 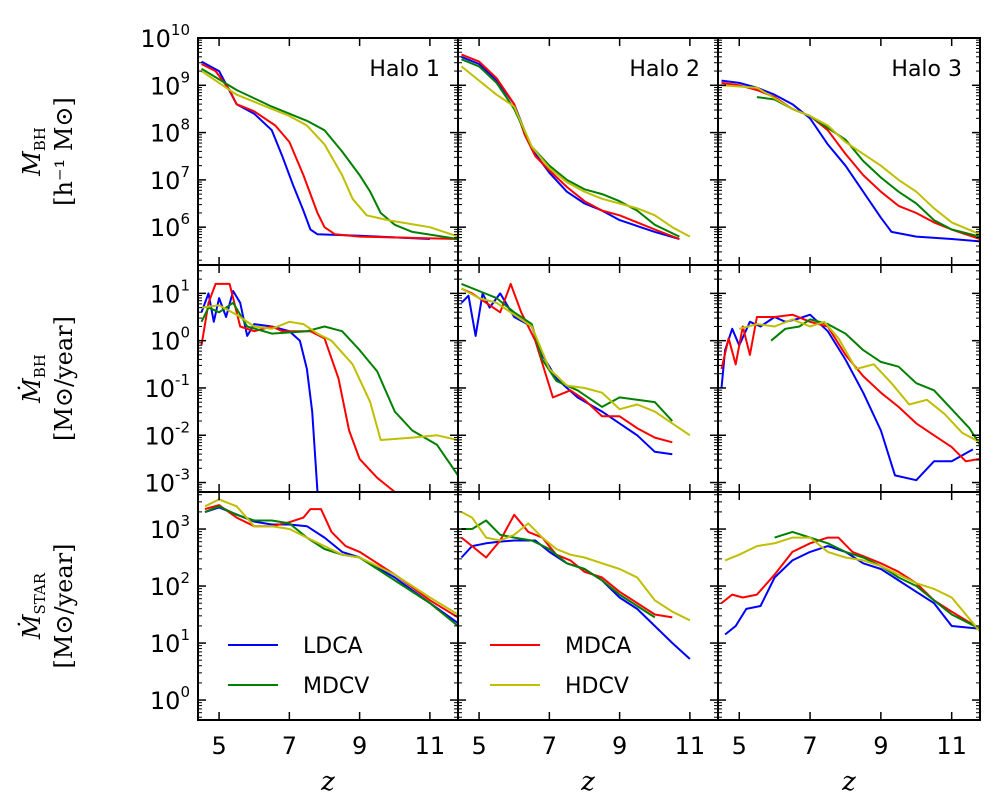 I want to click on series-line-mdca-r3c3, so click(x=850, y=583).